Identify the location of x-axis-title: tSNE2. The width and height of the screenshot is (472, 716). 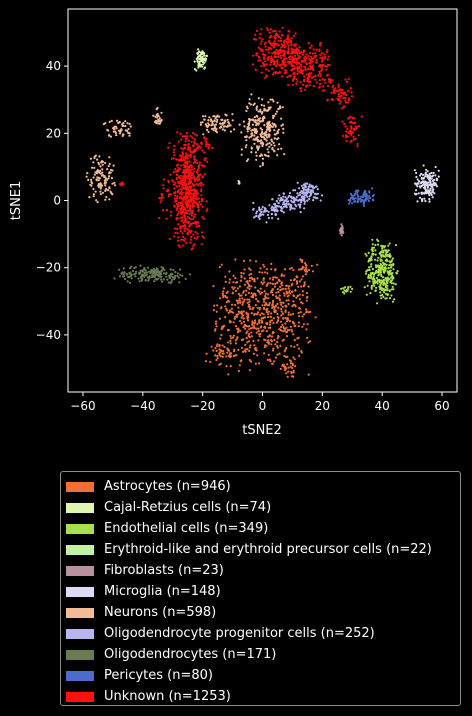
(262, 430).